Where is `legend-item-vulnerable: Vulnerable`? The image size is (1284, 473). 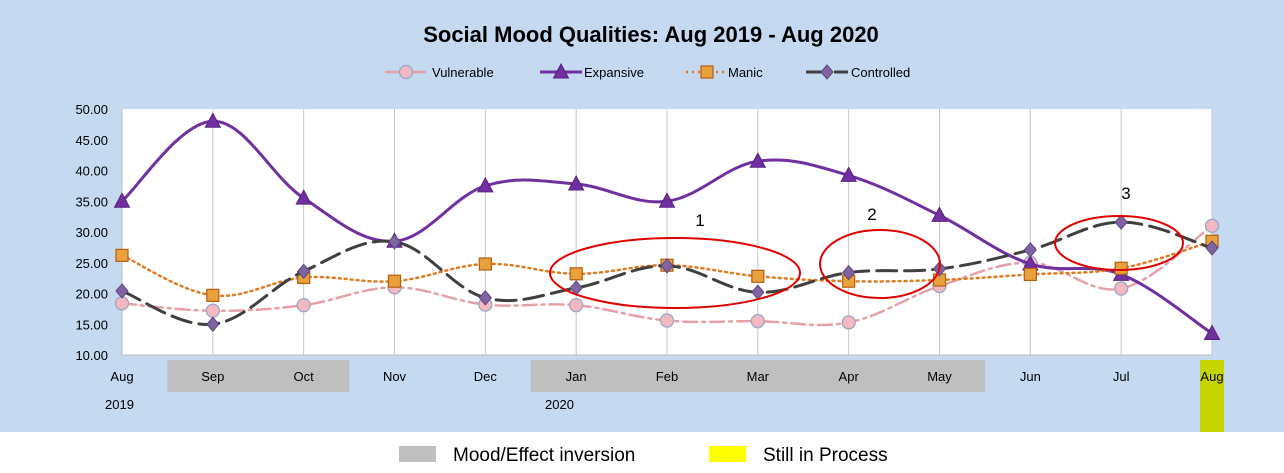
legend-item-vulnerable: Vulnerable is located at coordinates (439, 72).